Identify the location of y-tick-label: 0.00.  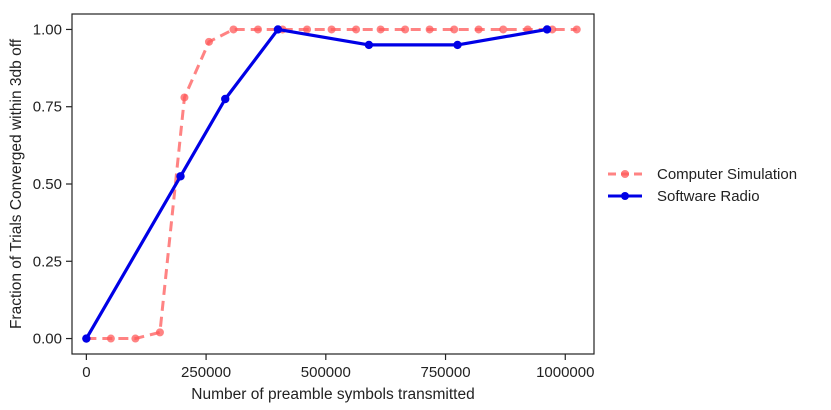
(47, 339).